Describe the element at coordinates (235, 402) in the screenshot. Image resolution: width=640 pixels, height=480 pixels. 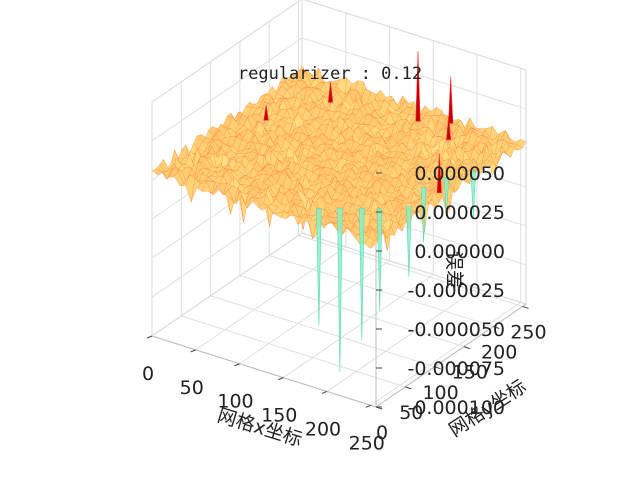
I see `x-tick-label: 100` at that location.